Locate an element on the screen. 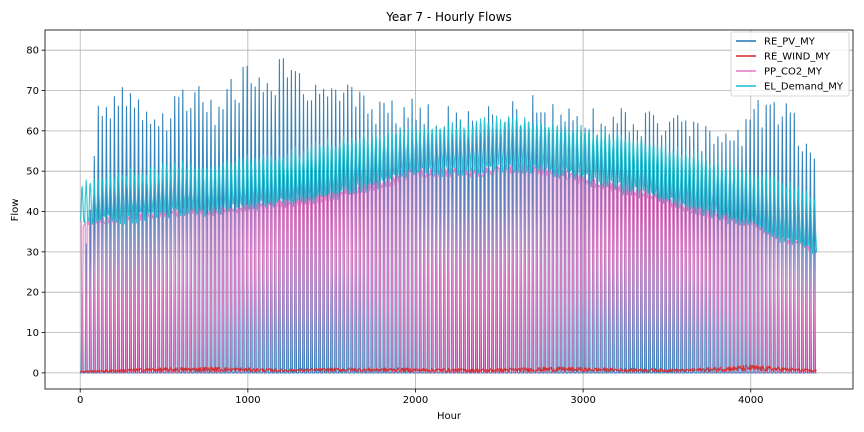 The image size is (864, 432). y-tick-label: 20 is located at coordinates (32, 293).